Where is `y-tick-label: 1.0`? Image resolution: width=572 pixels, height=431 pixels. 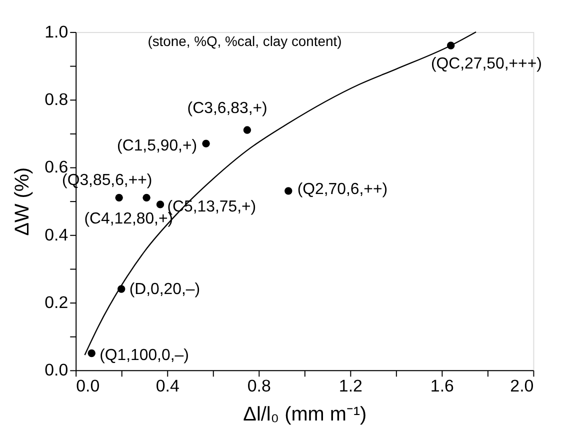
y-tick-label: 1.0 is located at coordinates (56, 32).